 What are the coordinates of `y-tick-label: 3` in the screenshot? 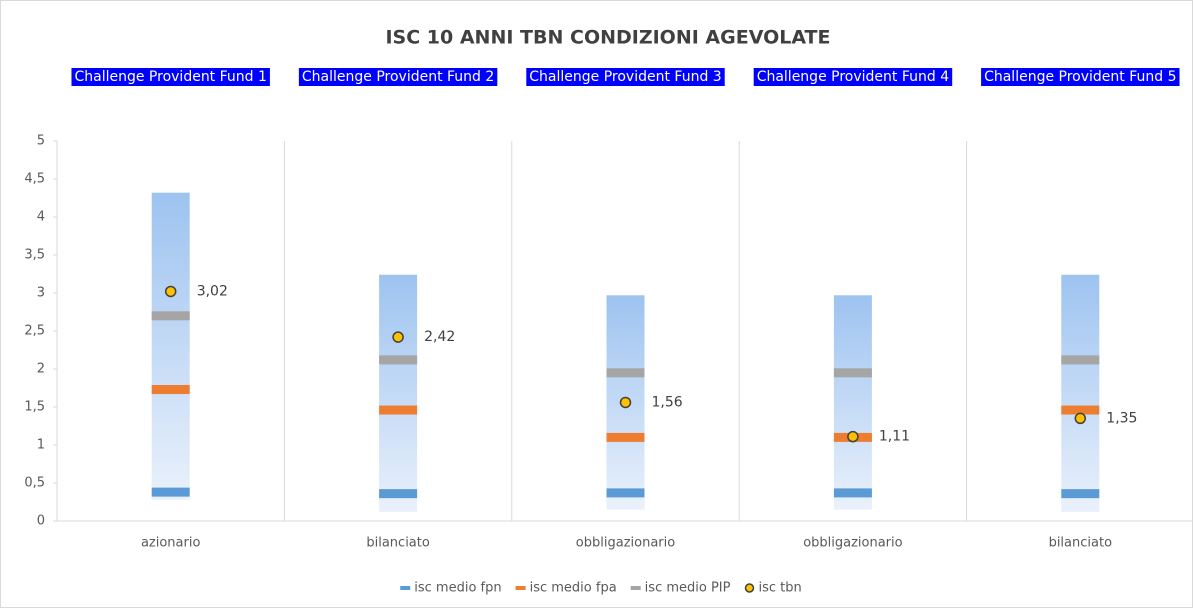 It's located at (41, 293).